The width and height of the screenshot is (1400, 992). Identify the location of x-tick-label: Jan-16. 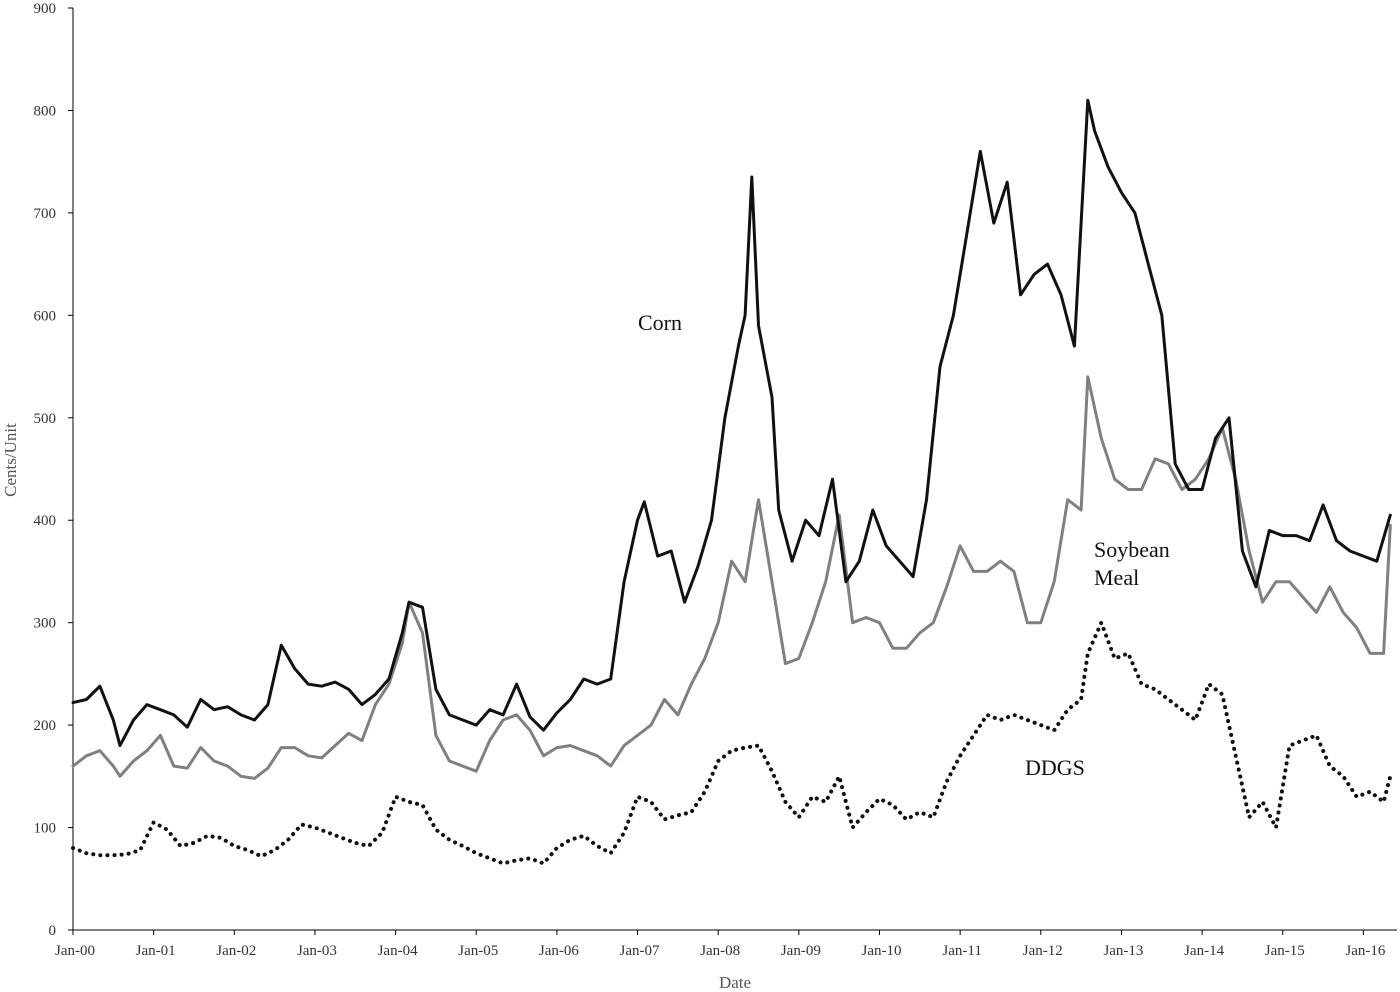
(1365, 951).